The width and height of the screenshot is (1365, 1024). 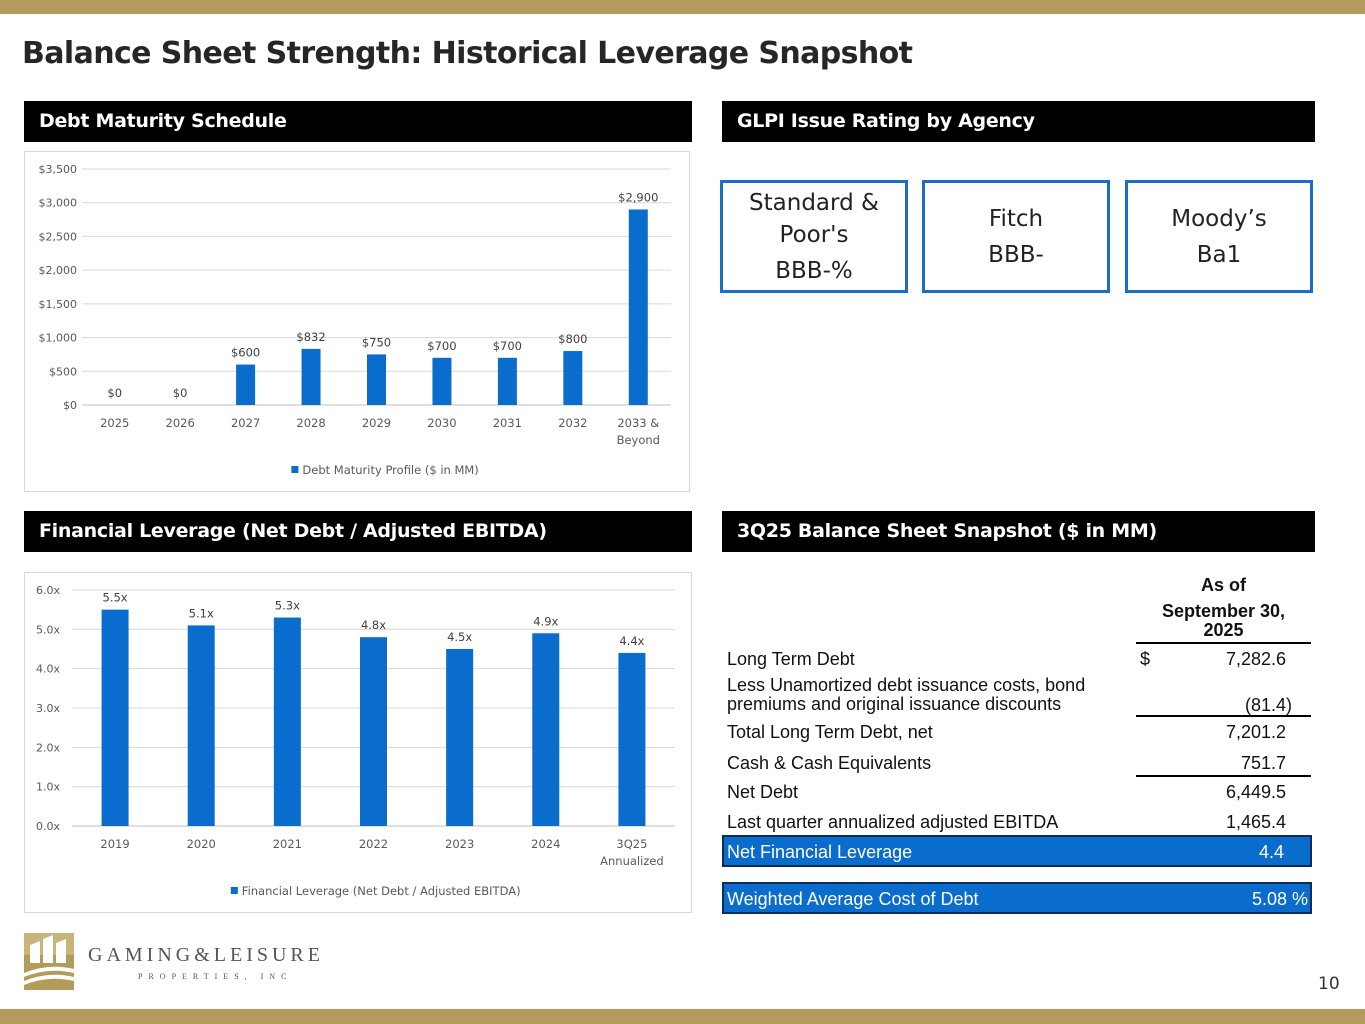 I want to click on data-label: $800, so click(x=572, y=339).